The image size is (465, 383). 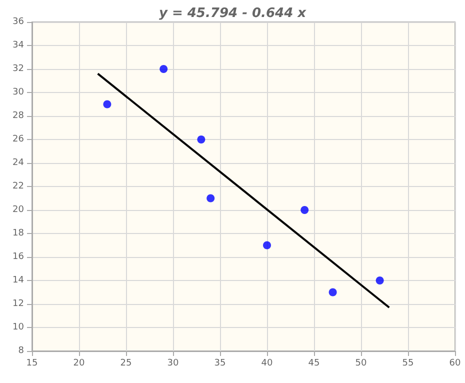 I want to click on y-tick-label: 10, so click(x=18, y=327).